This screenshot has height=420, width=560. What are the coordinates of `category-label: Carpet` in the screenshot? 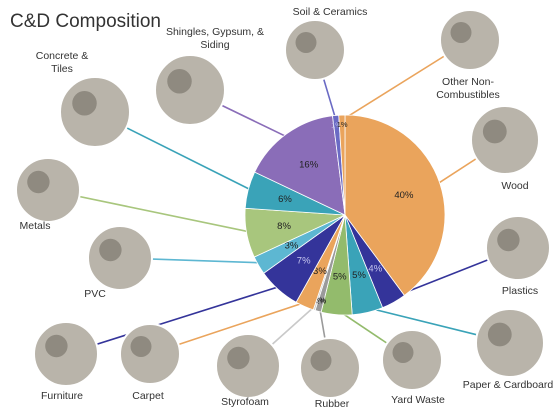 It's located at (148, 396).